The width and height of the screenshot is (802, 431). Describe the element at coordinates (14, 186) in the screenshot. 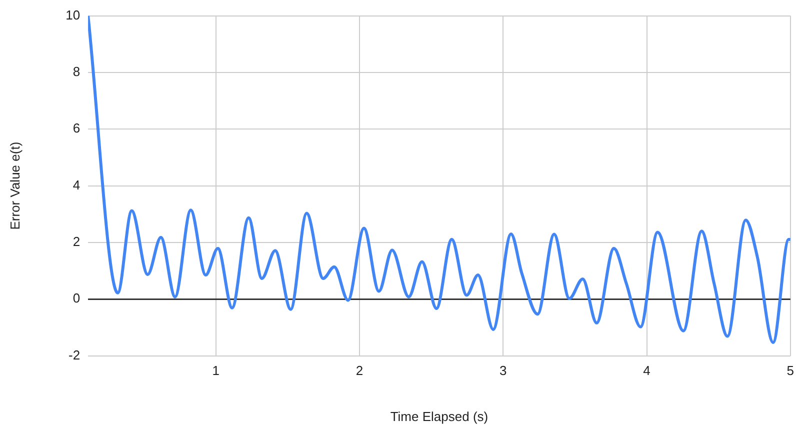

I see `y-axis-title: Error Value e(t)` at that location.